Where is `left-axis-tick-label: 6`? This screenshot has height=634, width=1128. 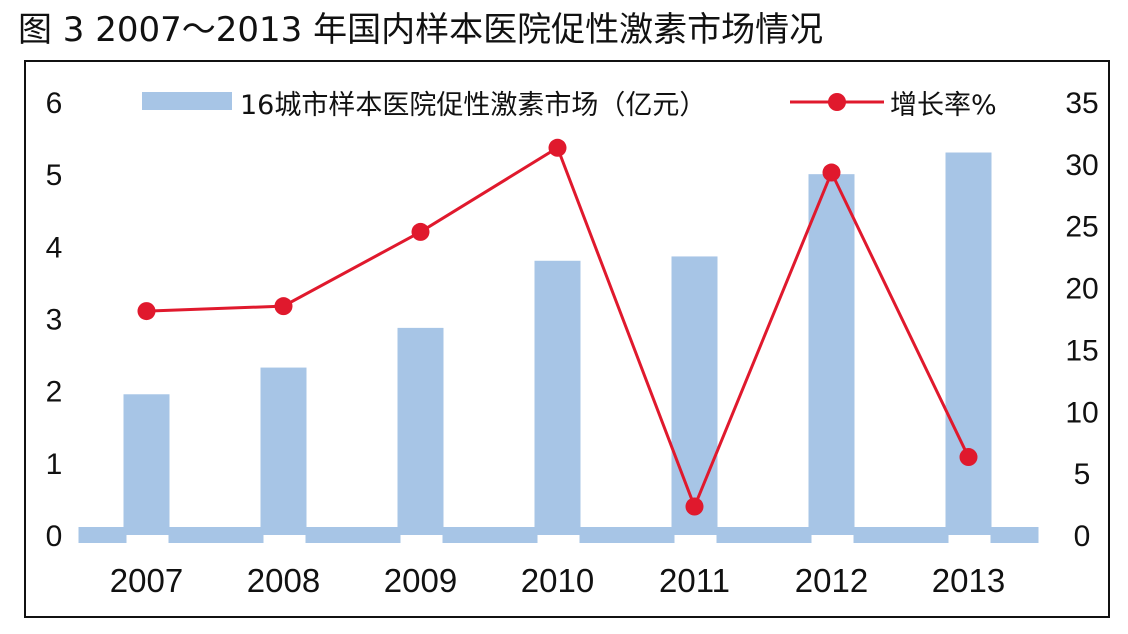 left-axis-tick-label: 6 is located at coordinates (54, 103).